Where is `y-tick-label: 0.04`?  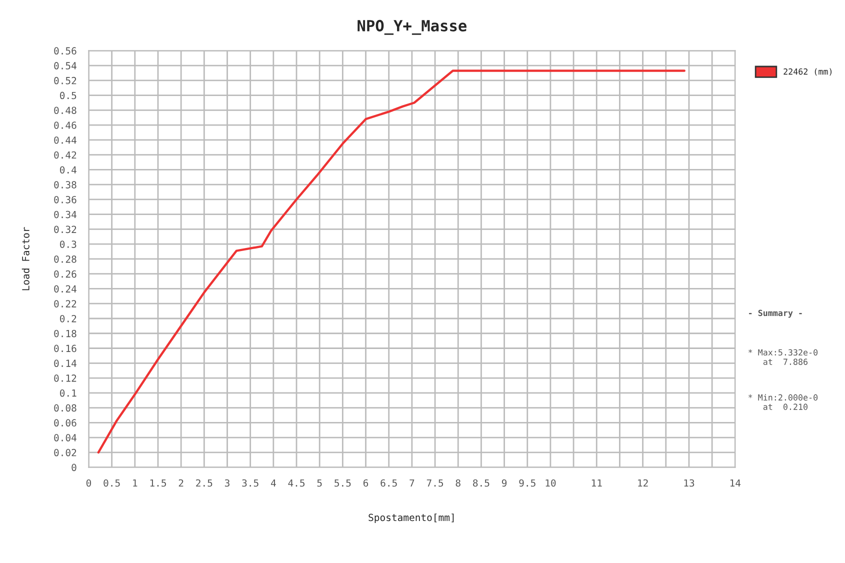
y-tick-label: 0.04 is located at coordinates (65, 438).